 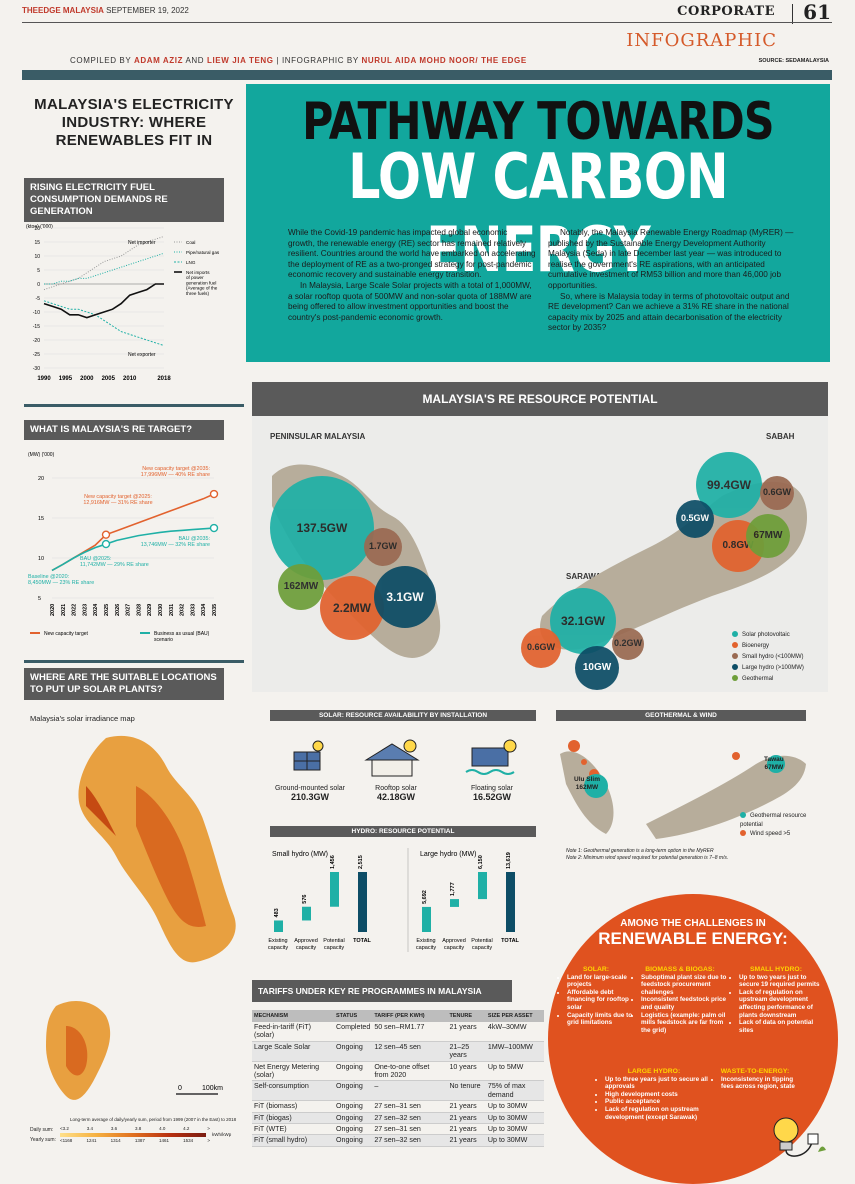 What do you see at coordinates (410, 1071) in the screenshot?
I see `table-cell: One-to-one offset from 2020` at bounding box center [410, 1071].